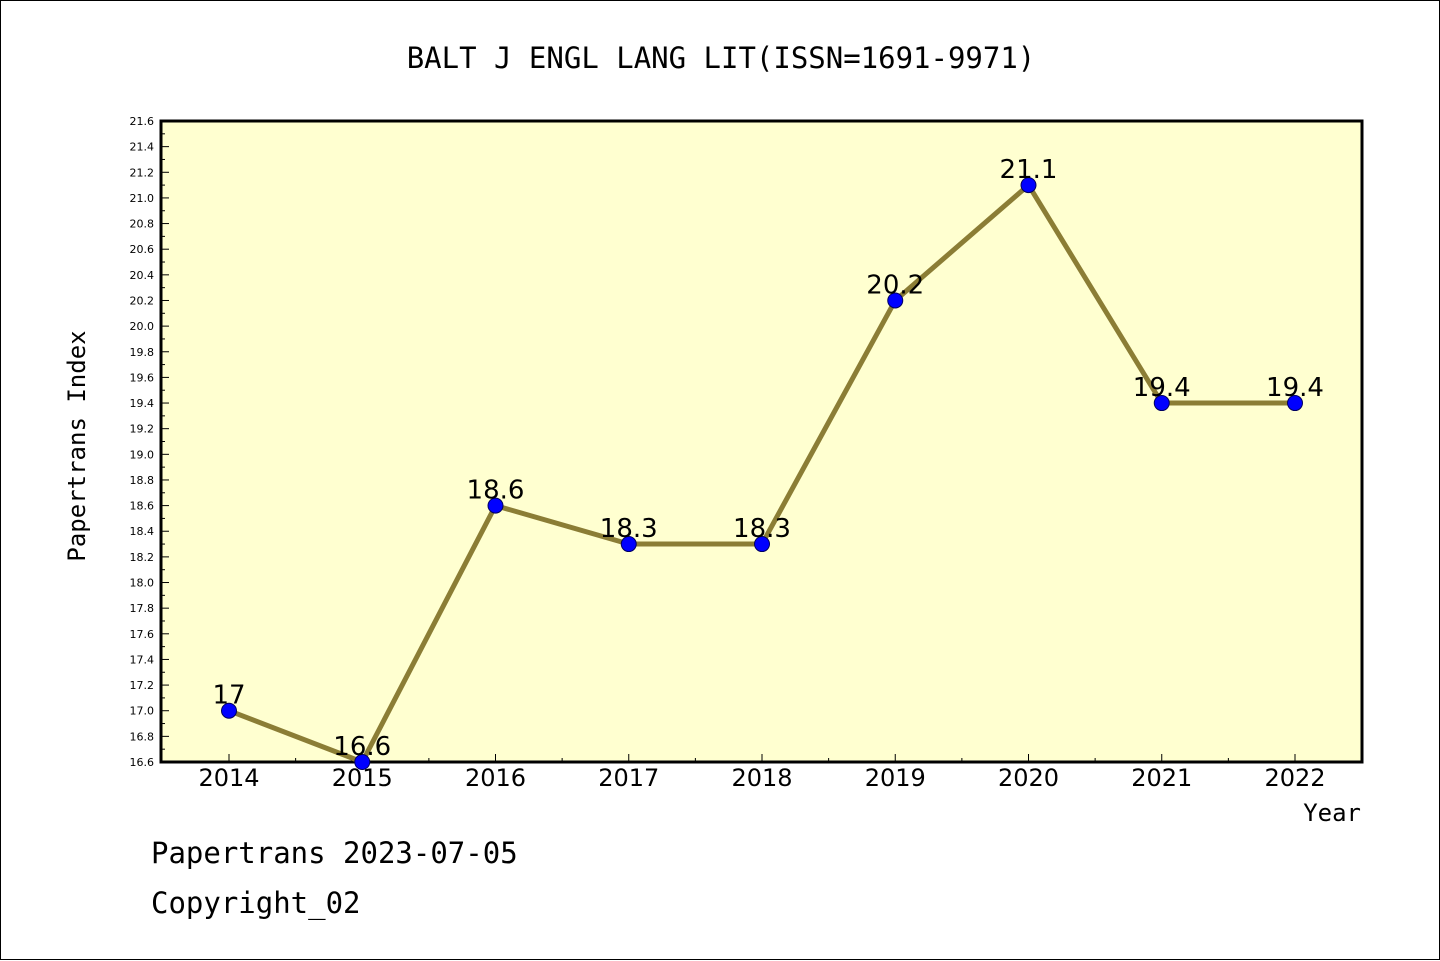 The width and height of the screenshot is (1440, 961). I want to click on y-tick-label: 16.8, so click(142, 736).